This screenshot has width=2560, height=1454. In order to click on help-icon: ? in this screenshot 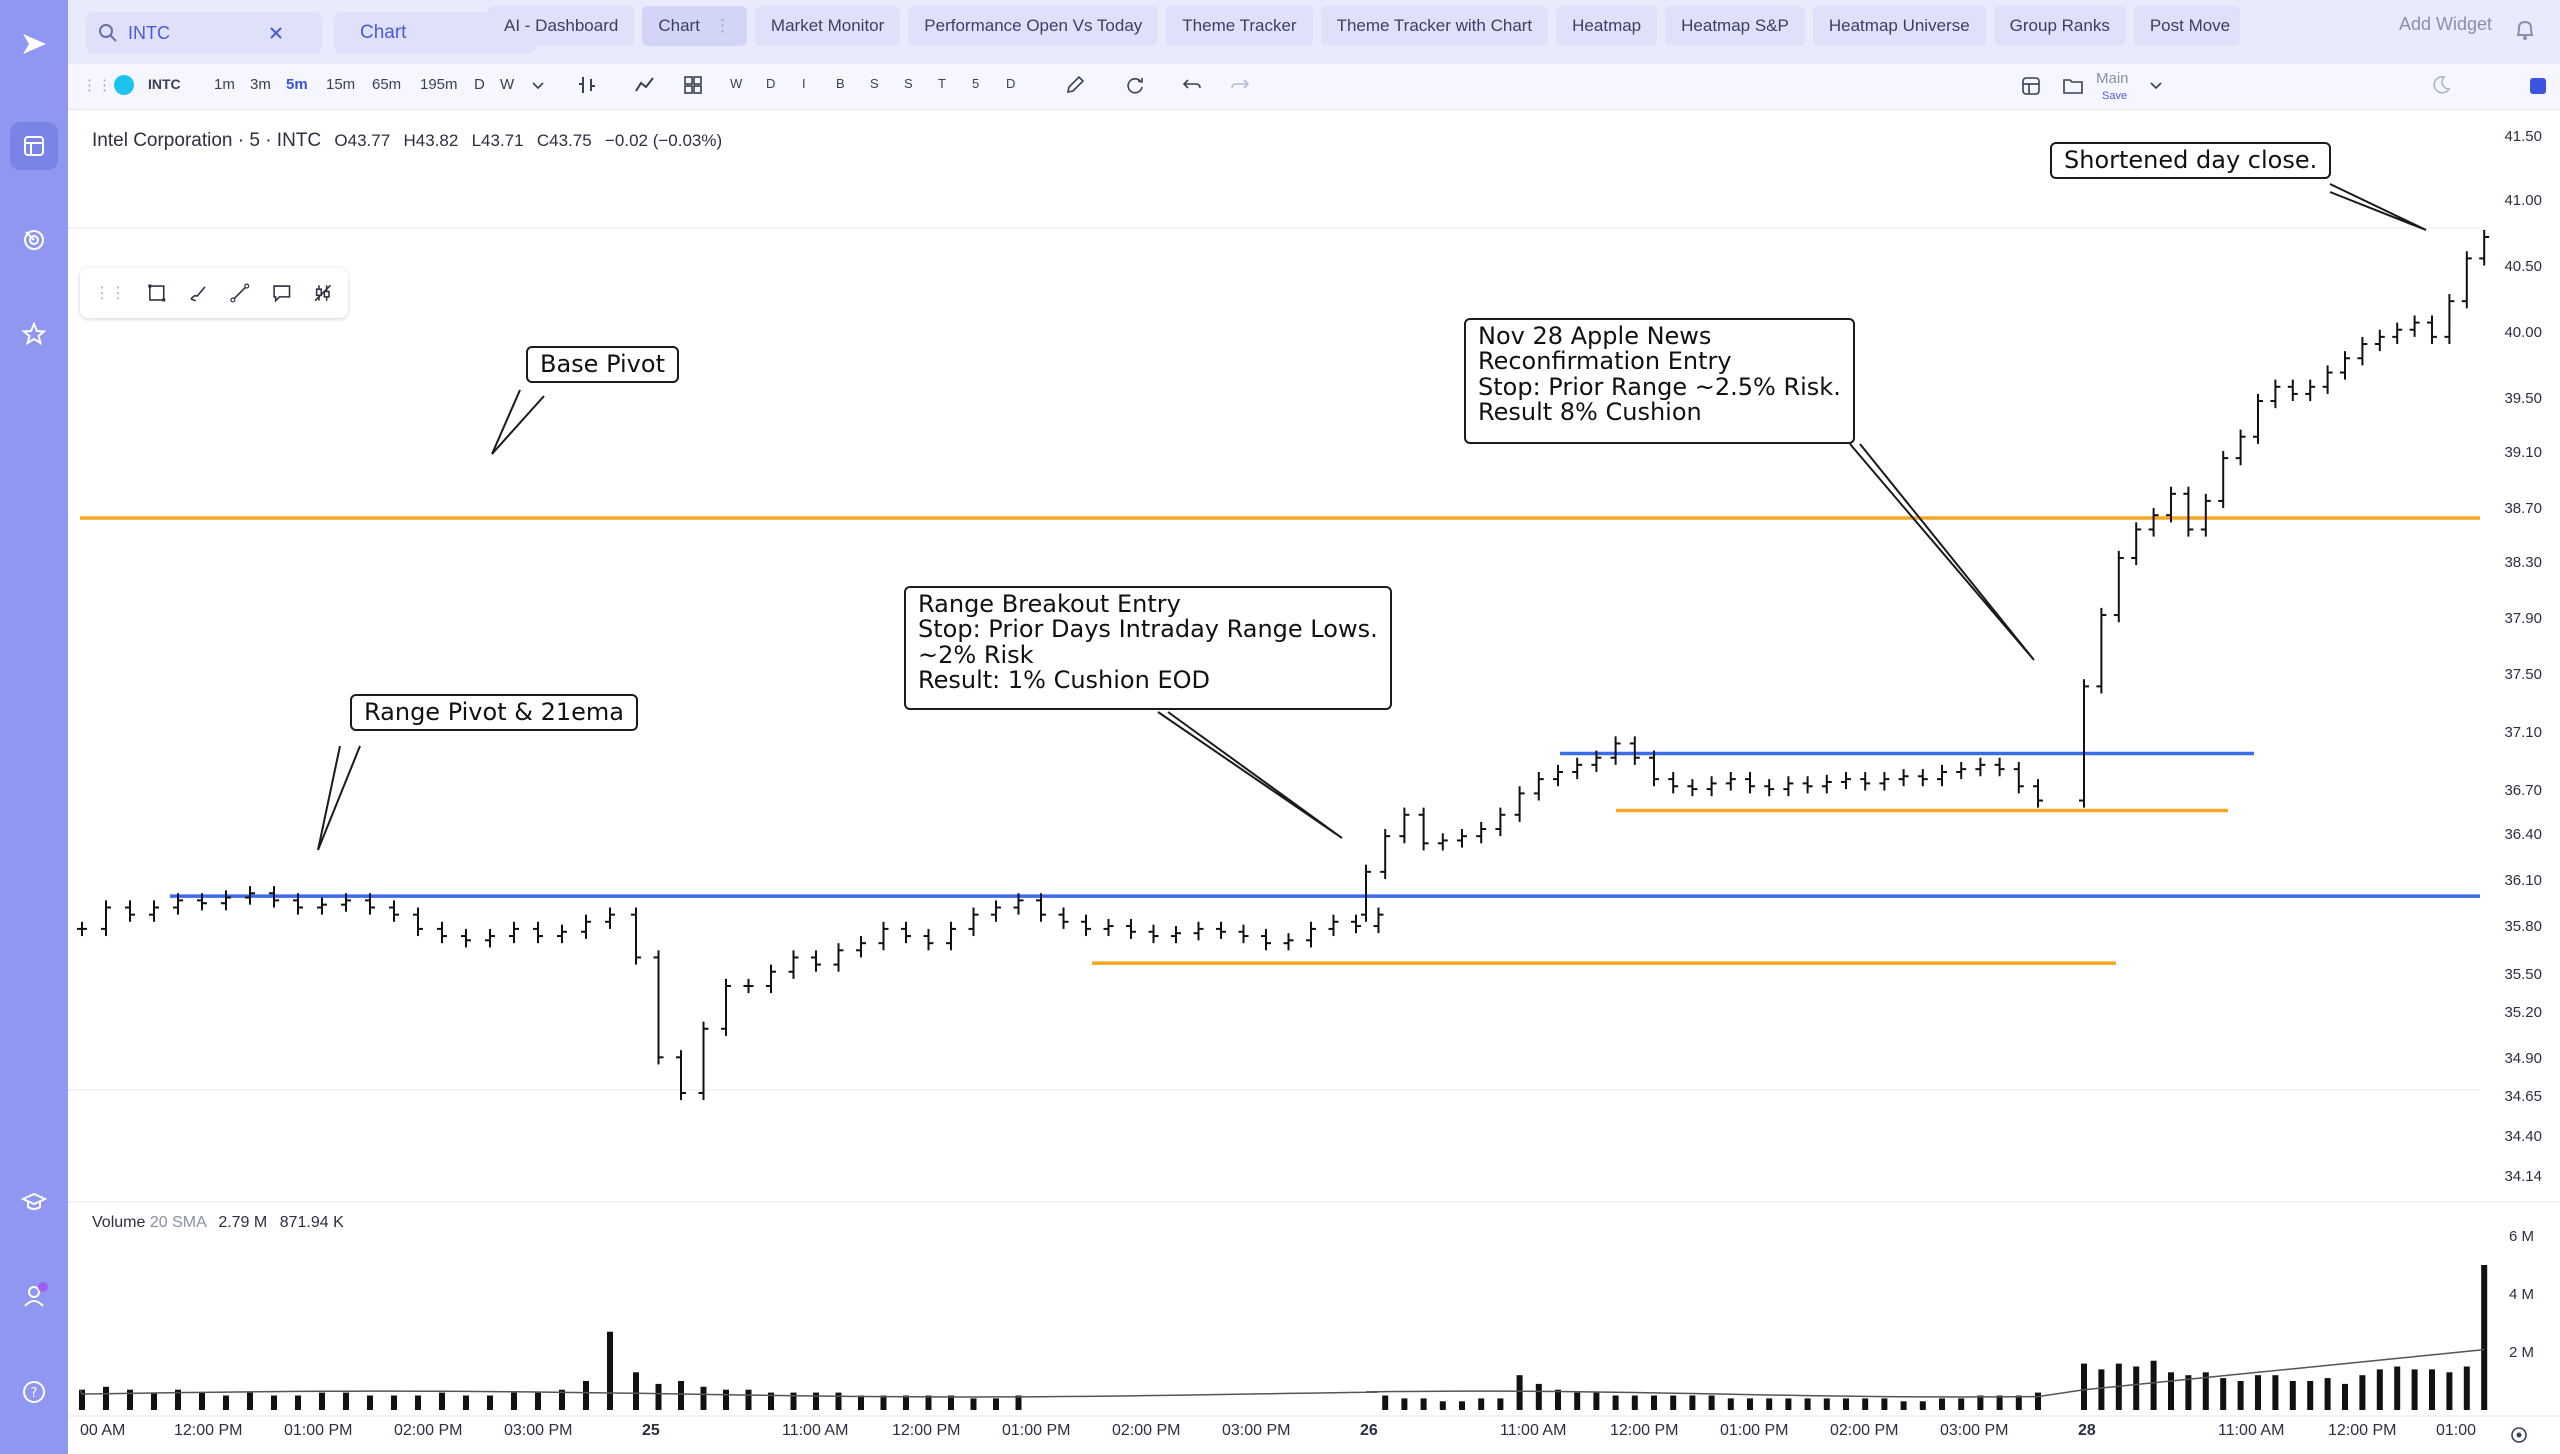, I will do `click(34, 1392)`.